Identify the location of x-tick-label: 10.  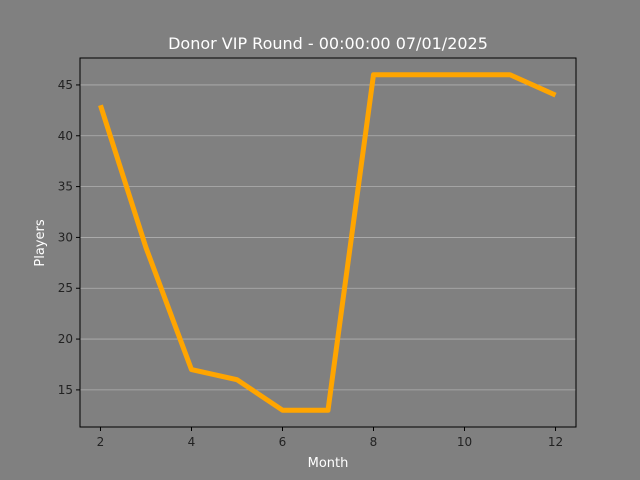
(464, 442).